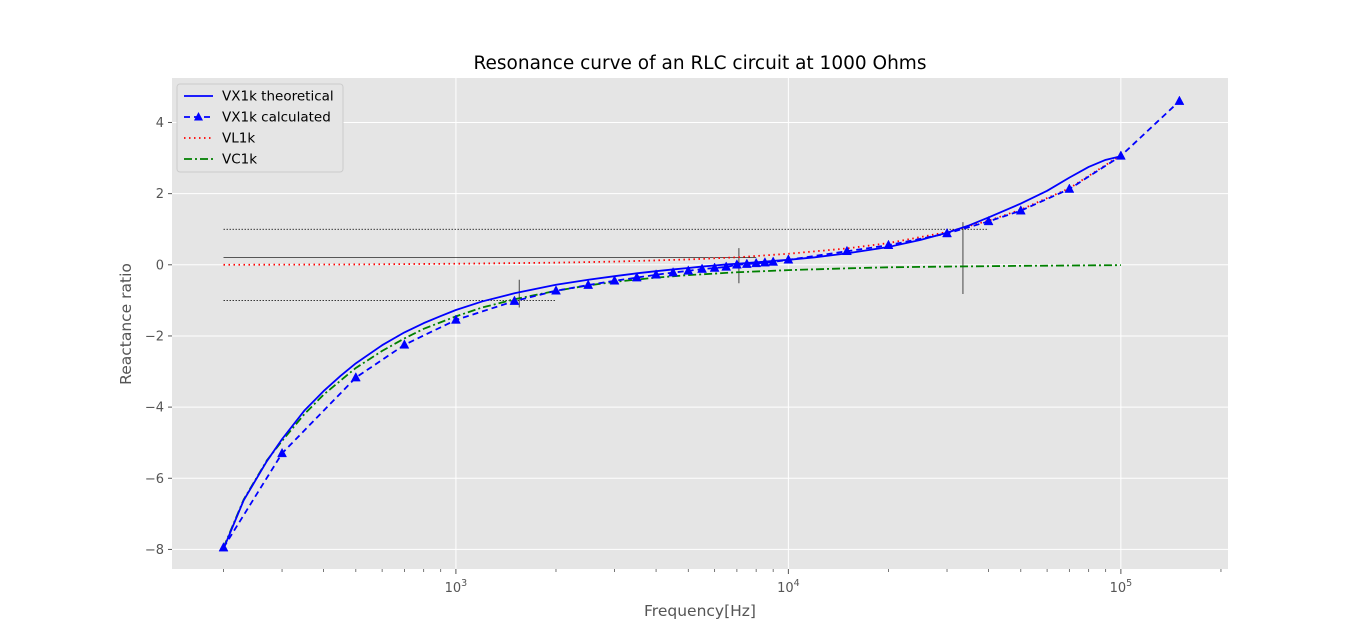  I want to click on x-tick-label: 10⁴, so click(788, 587).